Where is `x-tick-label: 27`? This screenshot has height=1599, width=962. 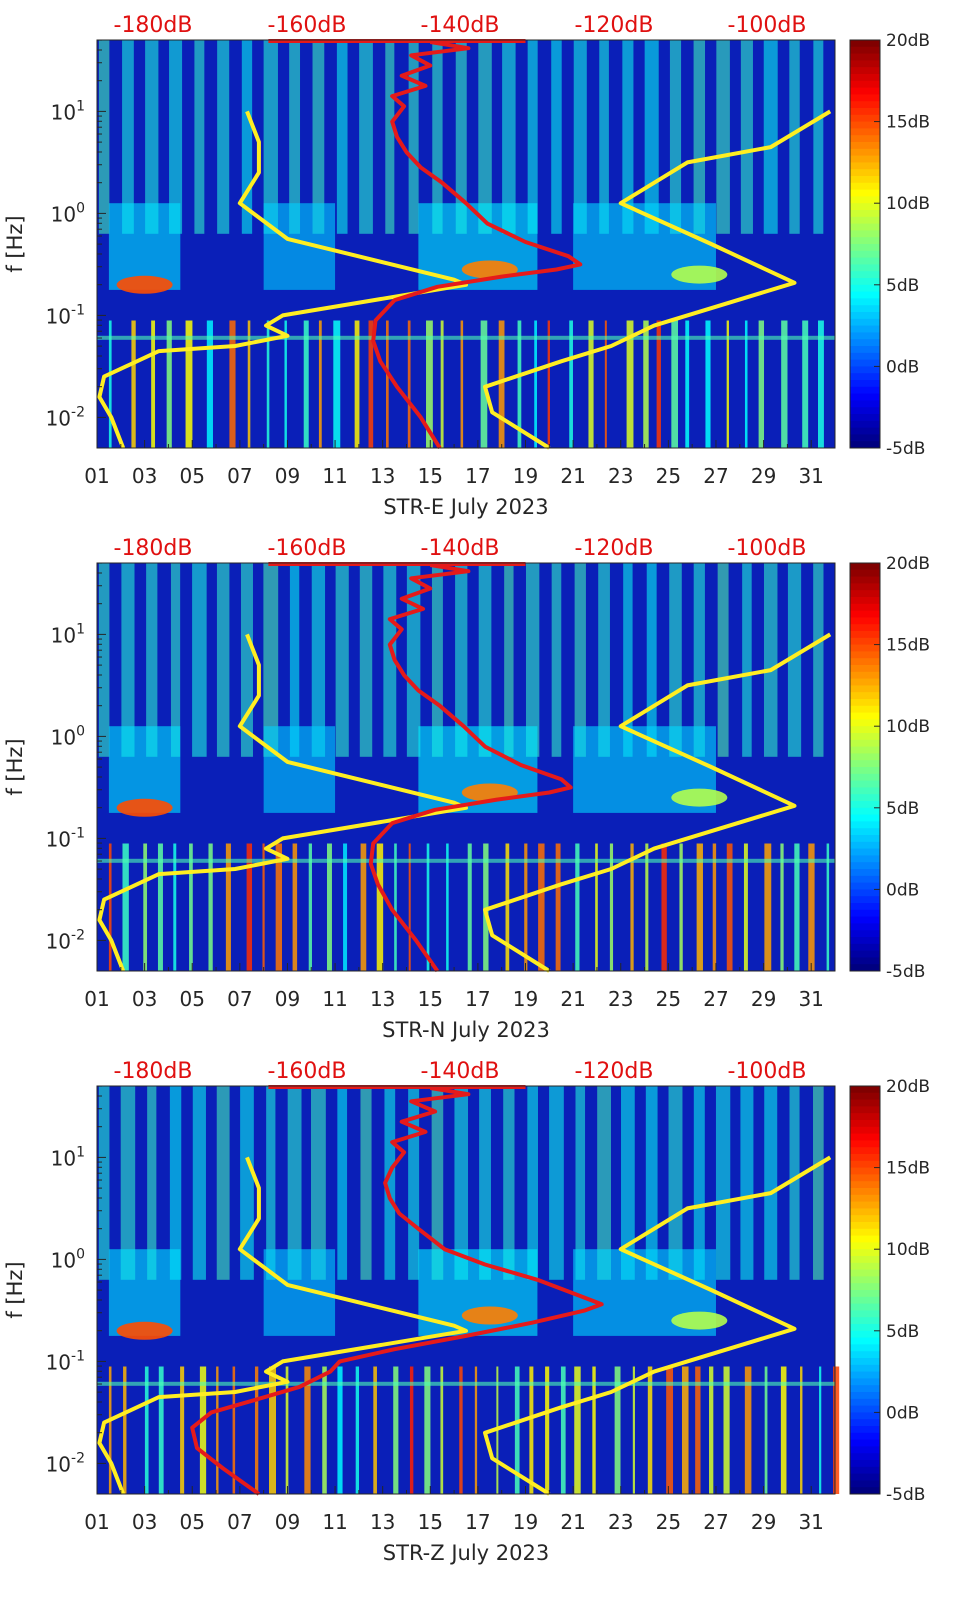 x-tick-label: 27 is located at coordinates (715, 999).